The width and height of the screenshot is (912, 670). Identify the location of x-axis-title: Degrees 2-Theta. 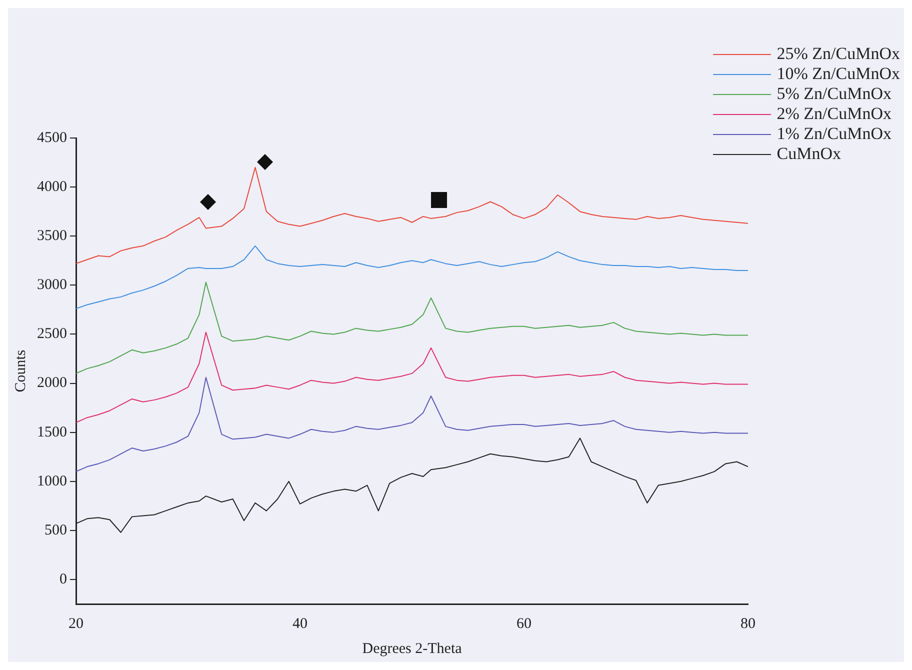
(412, 648).